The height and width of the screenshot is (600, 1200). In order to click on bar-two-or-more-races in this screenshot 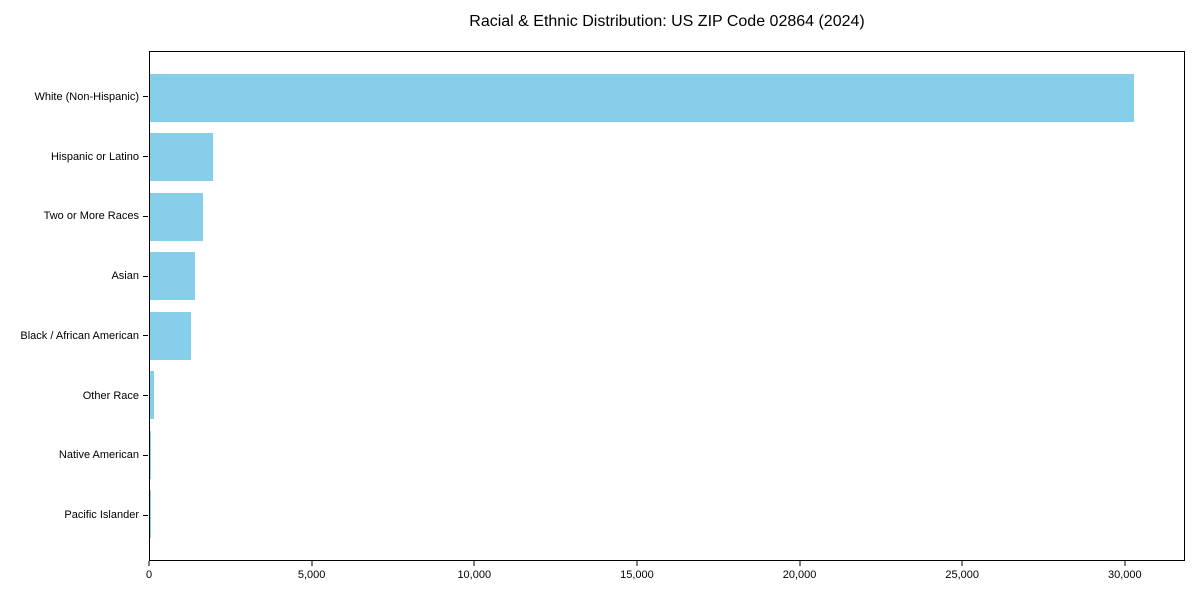, I will do `click(177, 216)`.